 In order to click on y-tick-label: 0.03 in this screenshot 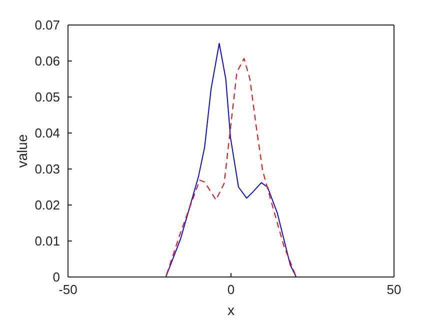, I will do `click(47, 169)`.